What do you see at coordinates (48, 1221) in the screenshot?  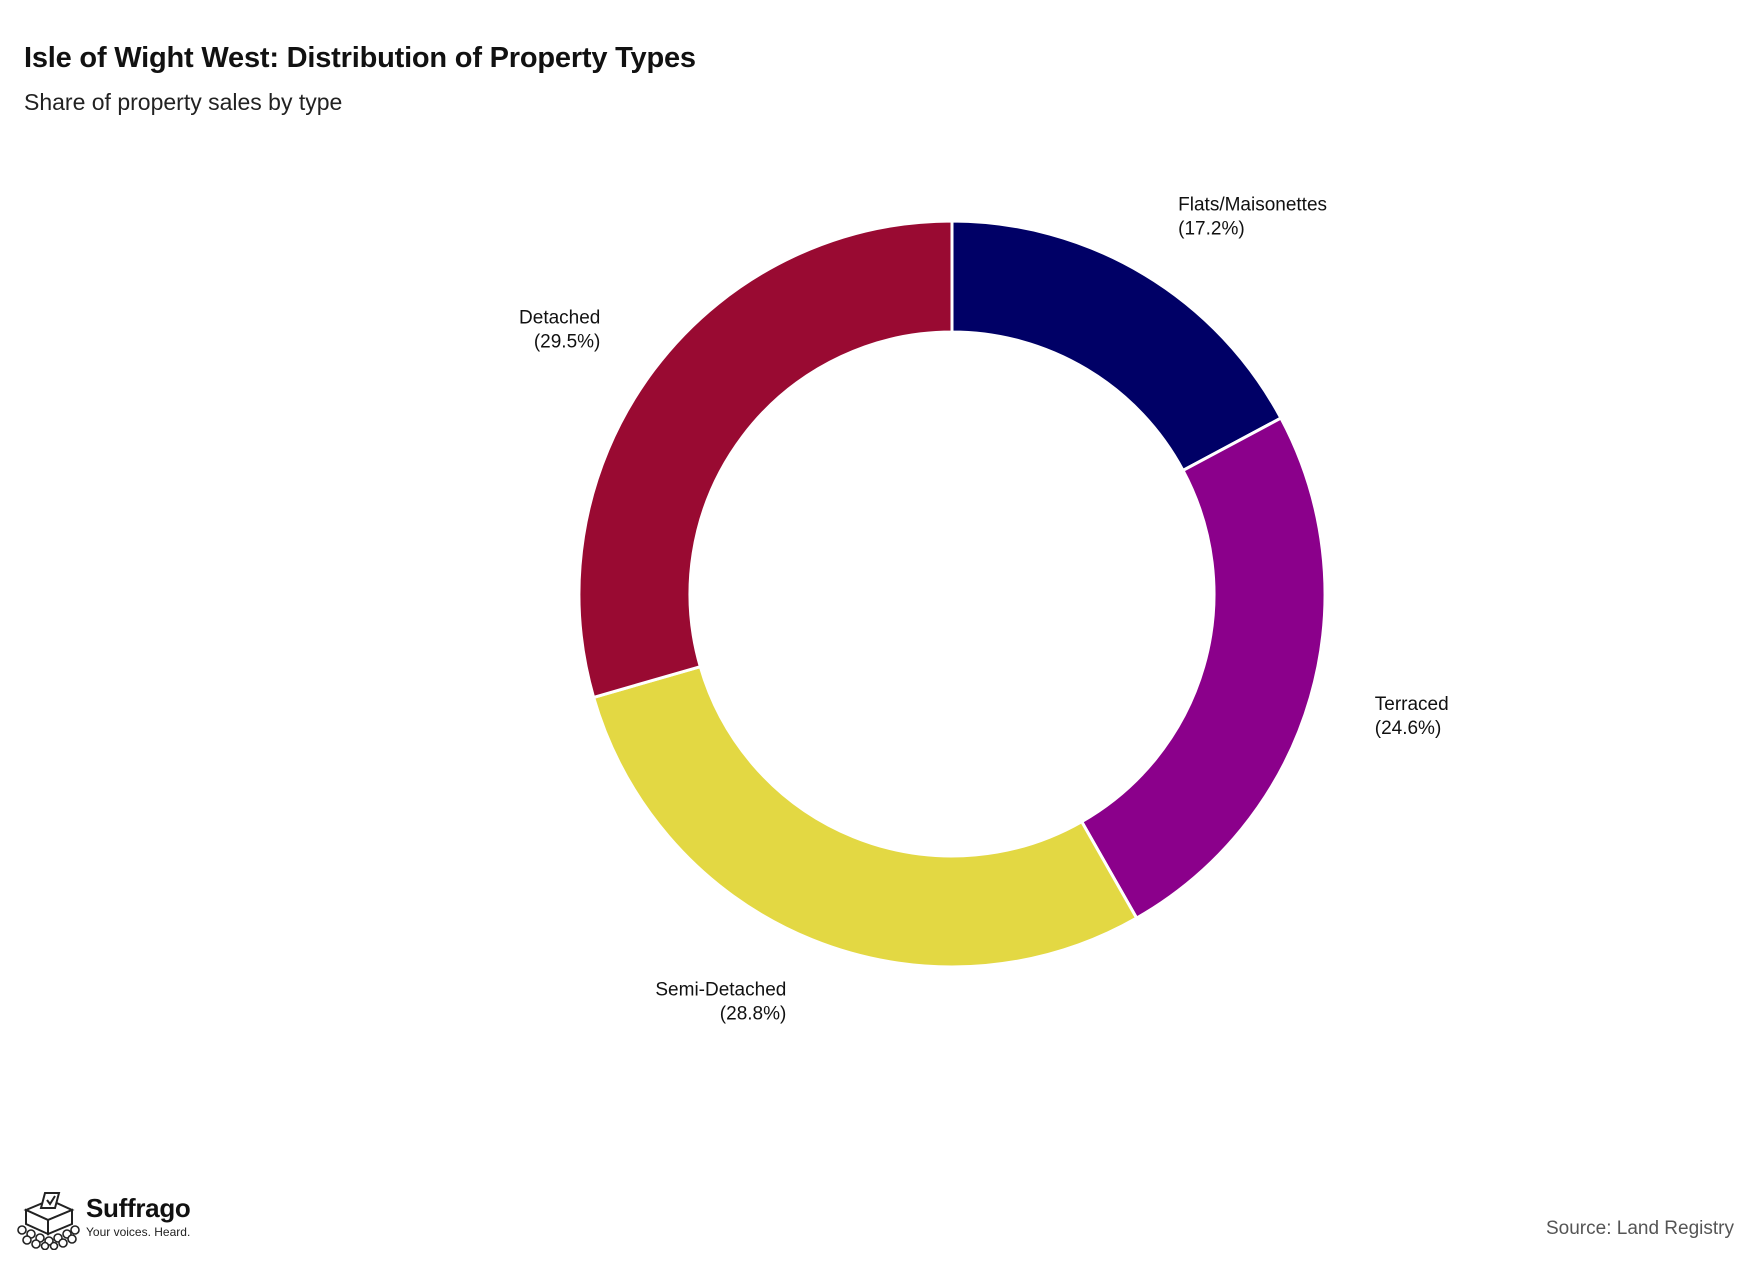 I see `ballot-box-icon` at bounding box center [48, 1221].